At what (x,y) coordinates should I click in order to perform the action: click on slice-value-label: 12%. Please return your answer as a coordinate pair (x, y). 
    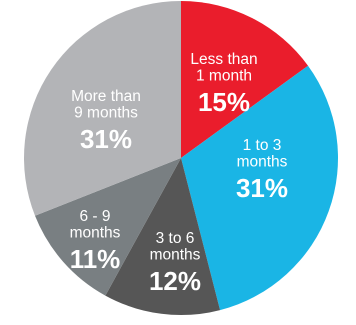
    Looking at the image, I should click on (175, 281).